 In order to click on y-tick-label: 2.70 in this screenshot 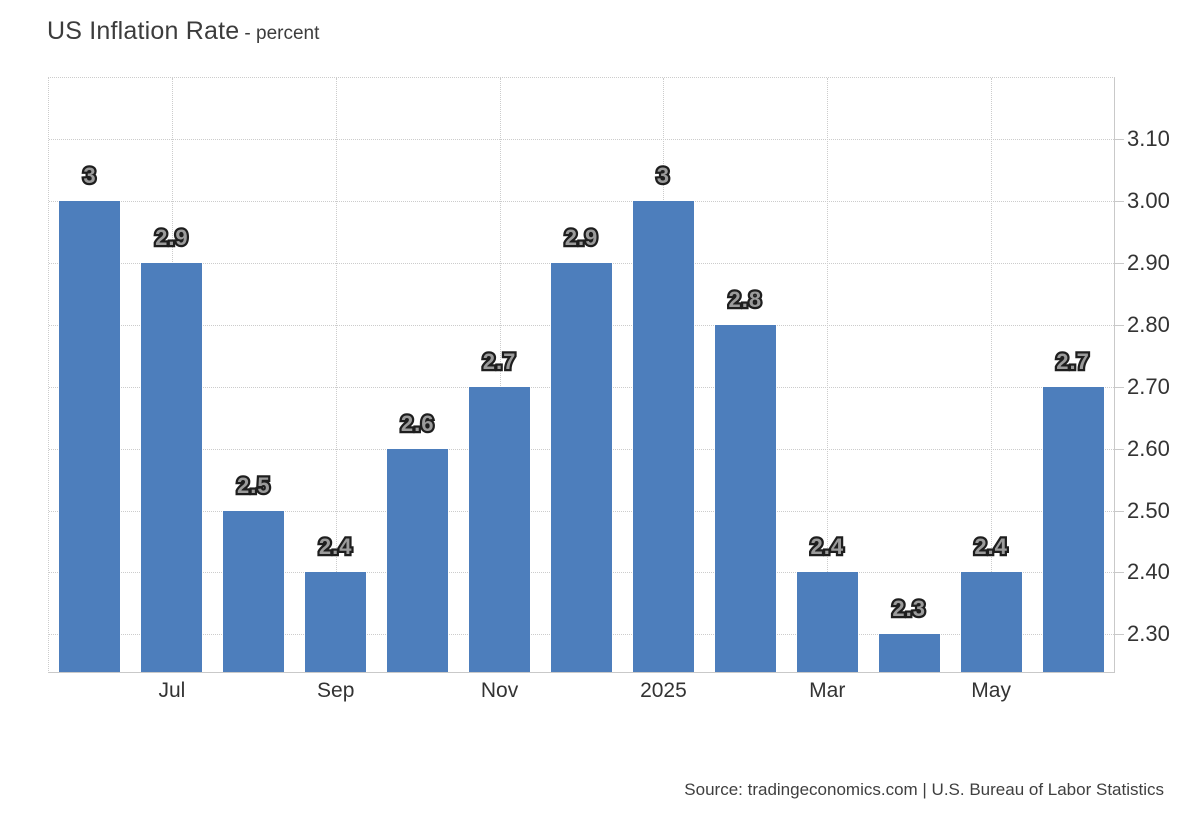, I will do `click(1148, 386)`.